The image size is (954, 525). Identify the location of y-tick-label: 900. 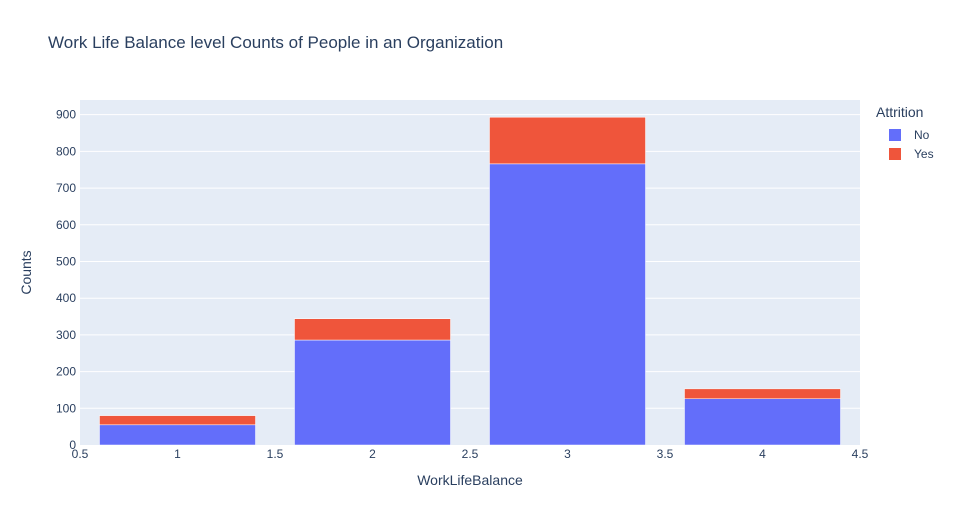
(66, 115).